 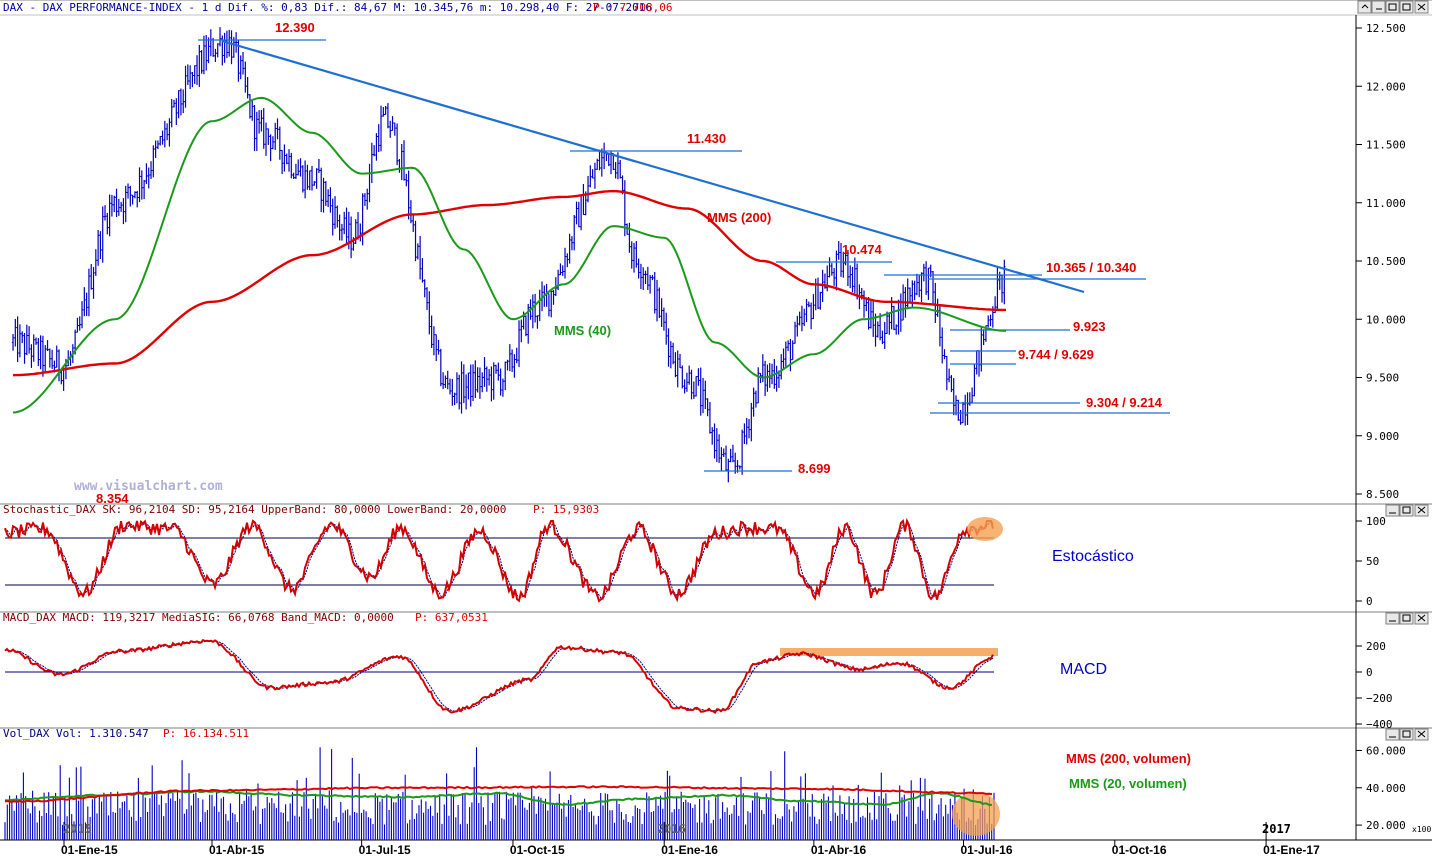 I want to click on annotation-high-10474: 10.474, so click(x=862, y=249).